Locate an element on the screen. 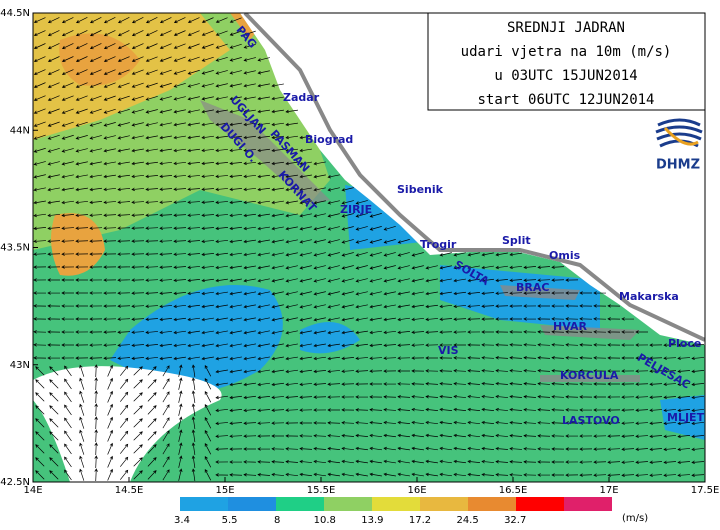  title-line: SREDNJI JADRAN is located at coordinates (566, 28).